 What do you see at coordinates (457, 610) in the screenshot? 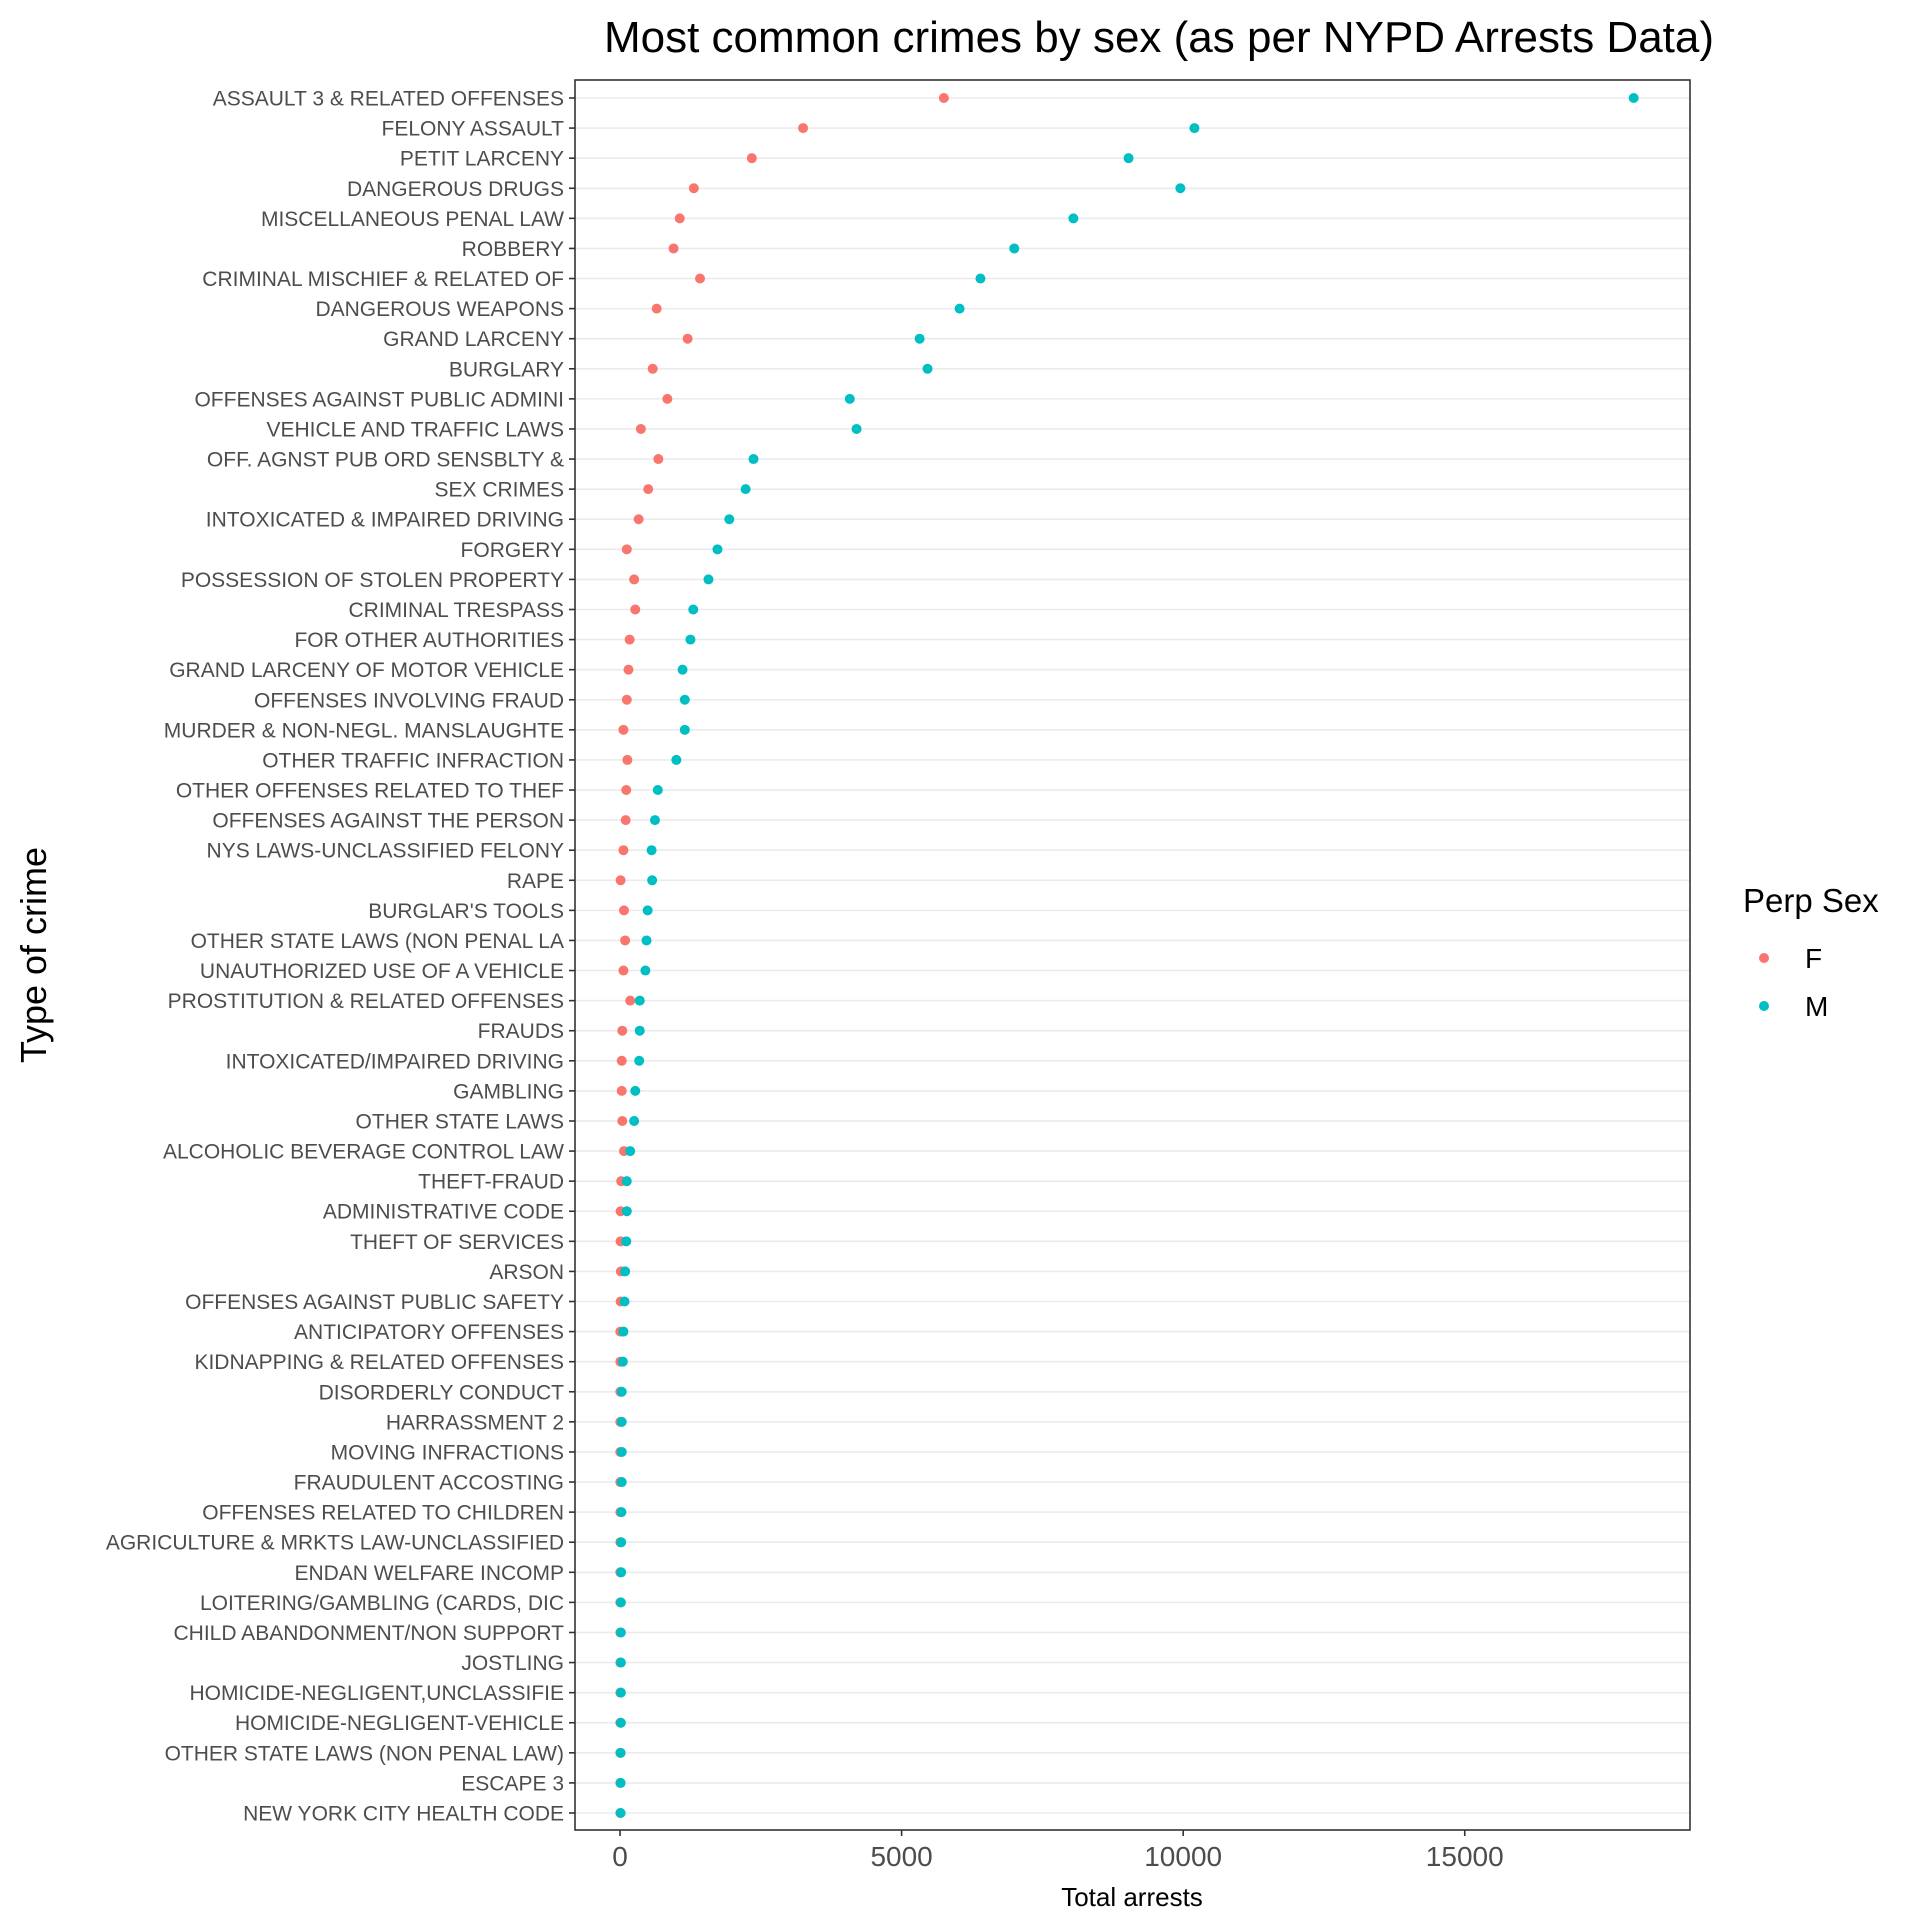
I see `y-tick-label: CRIMINAL TRESPASS` at bounding box center [457, 610].